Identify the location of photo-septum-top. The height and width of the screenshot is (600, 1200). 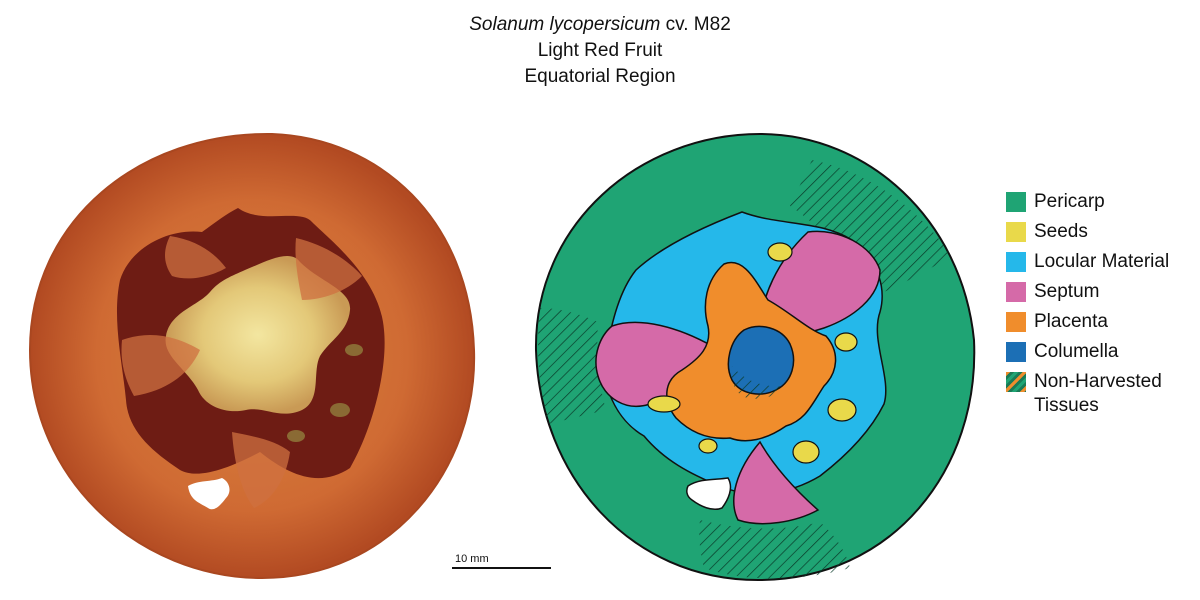
(195, 257).